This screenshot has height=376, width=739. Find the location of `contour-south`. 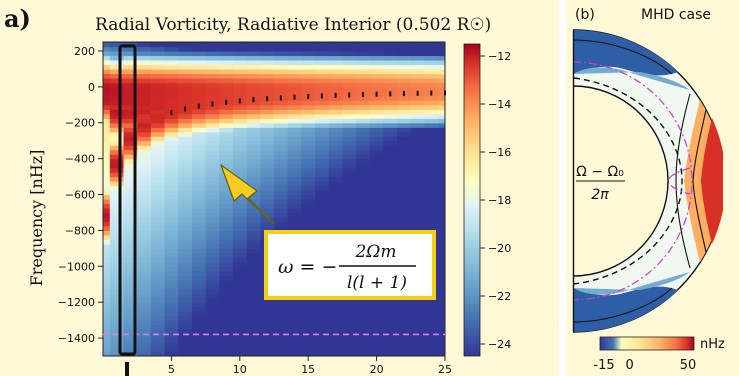

contour-south is located at coordinates (623, 305).